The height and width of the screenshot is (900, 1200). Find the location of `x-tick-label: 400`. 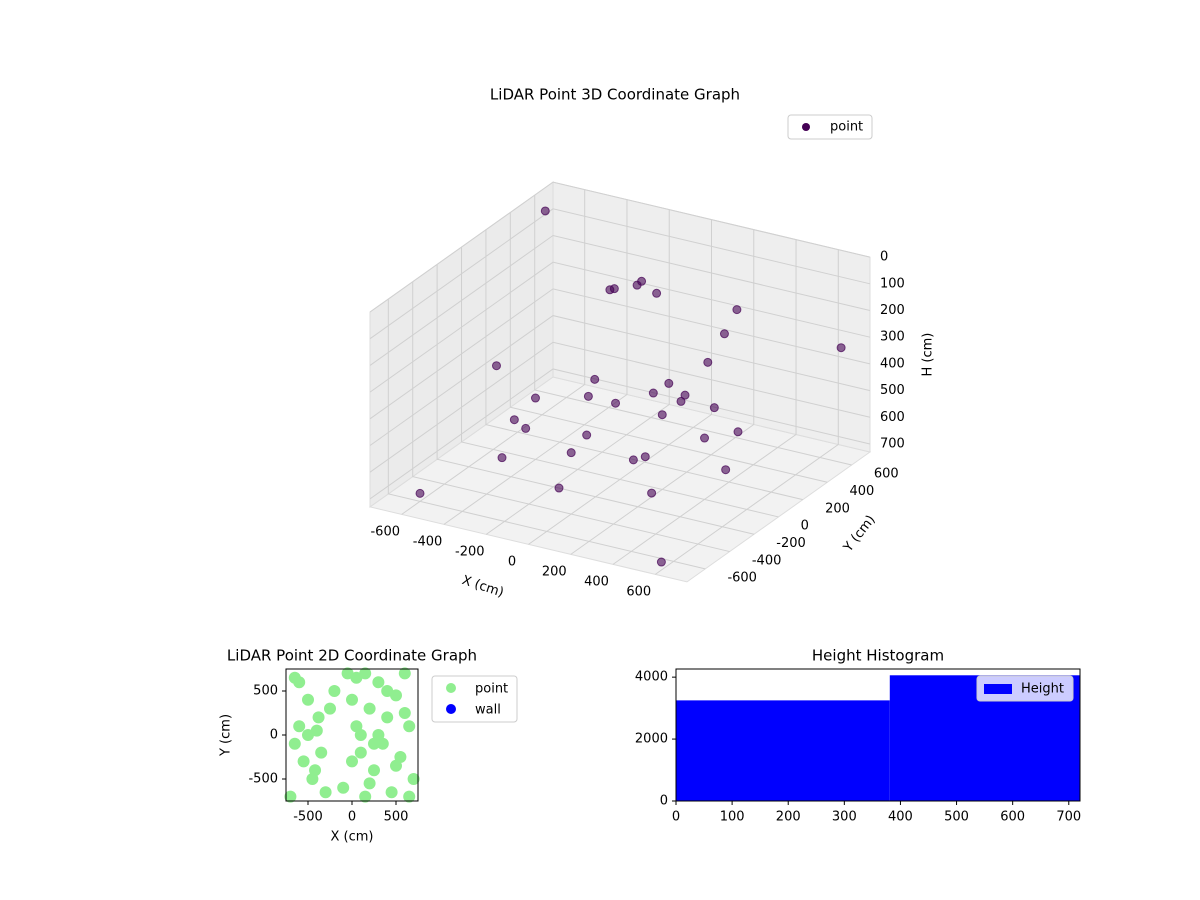

x-tick-label: 400 is located at coordinates (900, 817).